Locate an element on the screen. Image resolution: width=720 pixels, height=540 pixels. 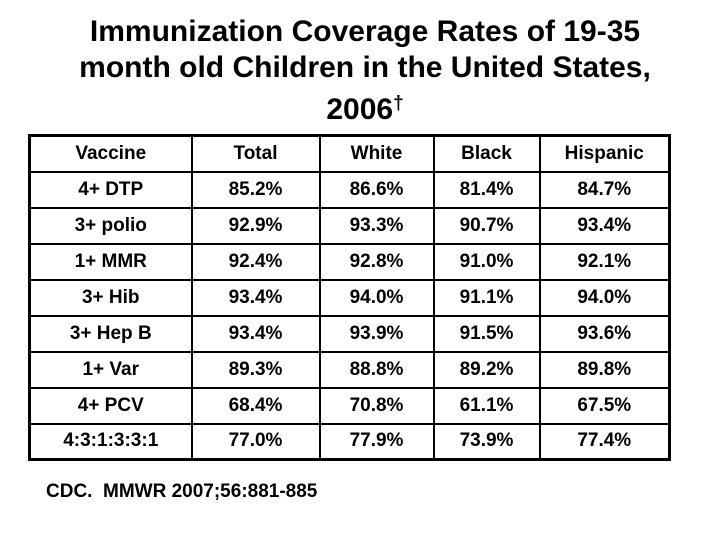
table-row: 1+ MMR 92.4% 92.8% 91.0% 92.1% is located at coordinates (349, 261).